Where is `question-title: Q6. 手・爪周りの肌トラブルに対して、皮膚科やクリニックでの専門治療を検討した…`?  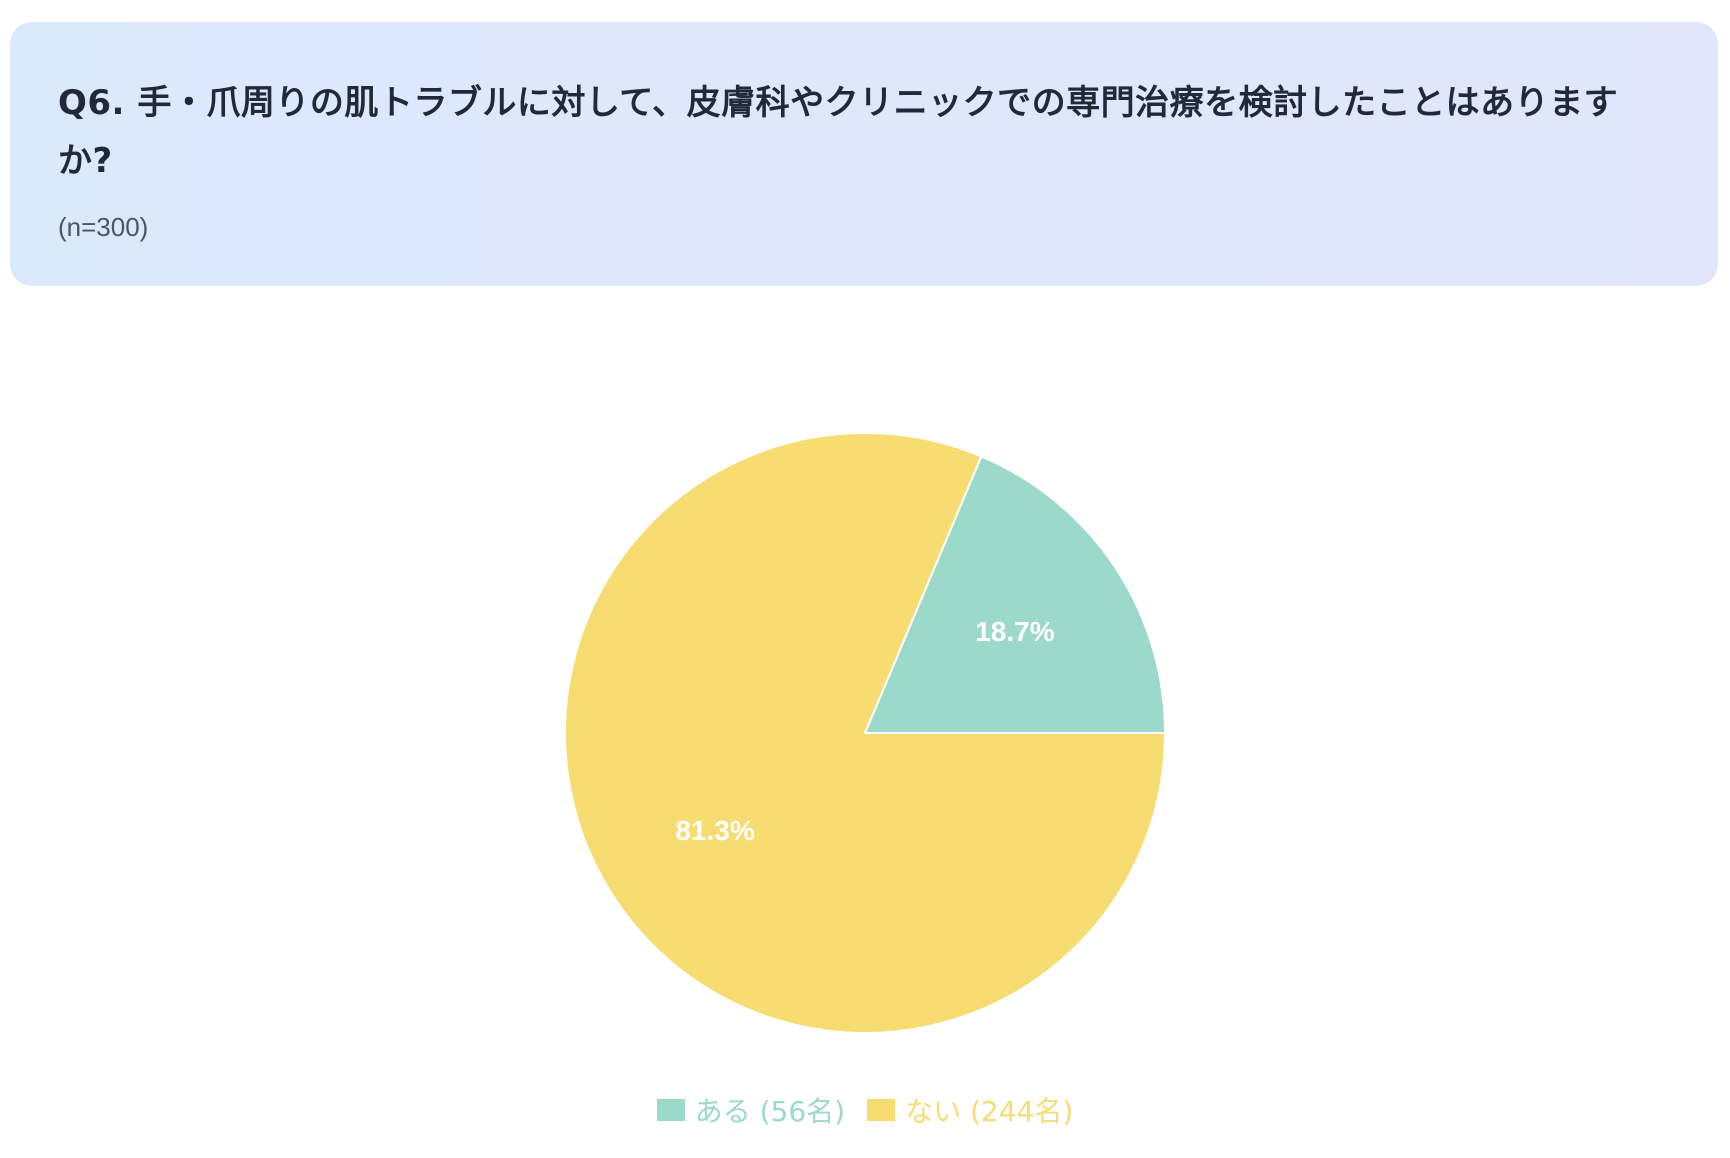
question-title: Q6. 手・爪周りの肌トラブルに対して、皮膚科やクリニックでの専門治療を検討した… is located at coordinates (838, 132).